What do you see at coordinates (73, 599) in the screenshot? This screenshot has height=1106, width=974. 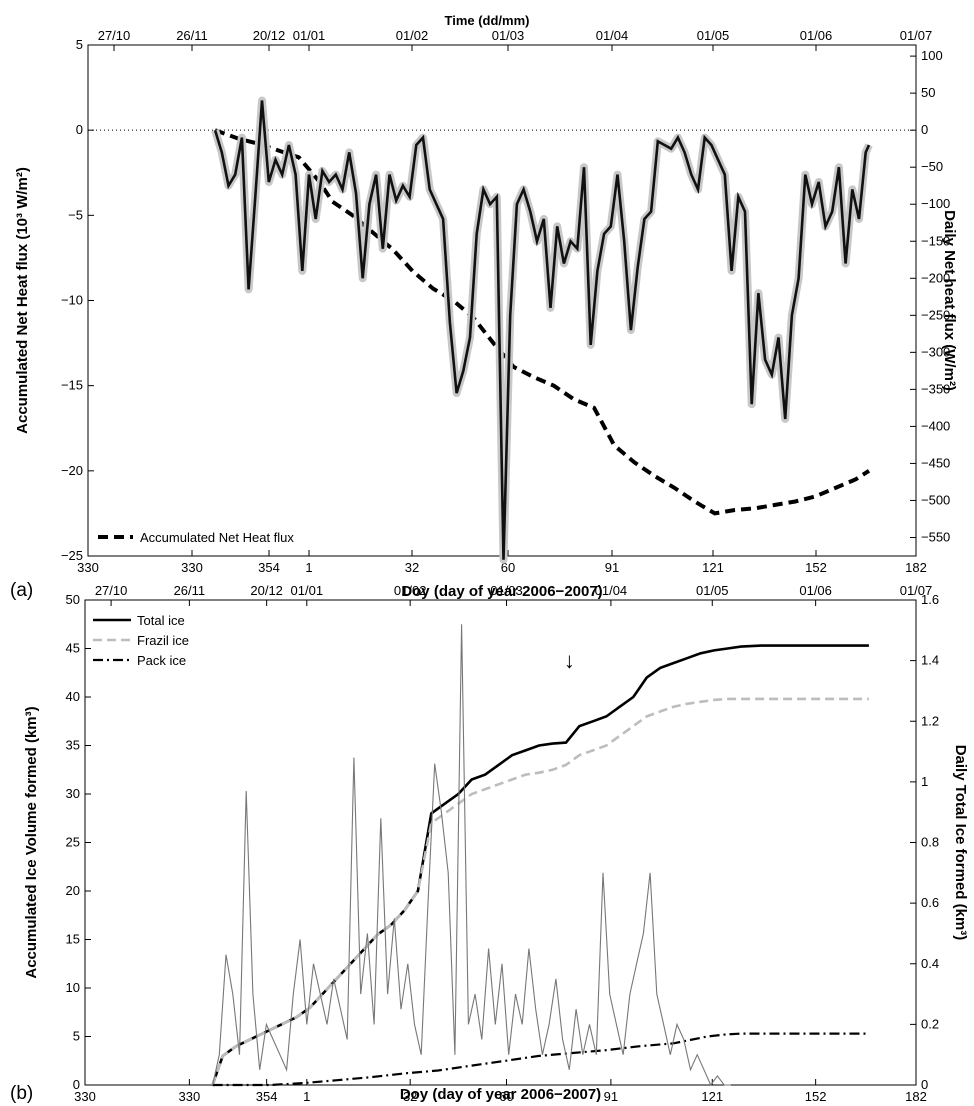 I see `y-tick-label: 50` at bounding box center [73, 599].